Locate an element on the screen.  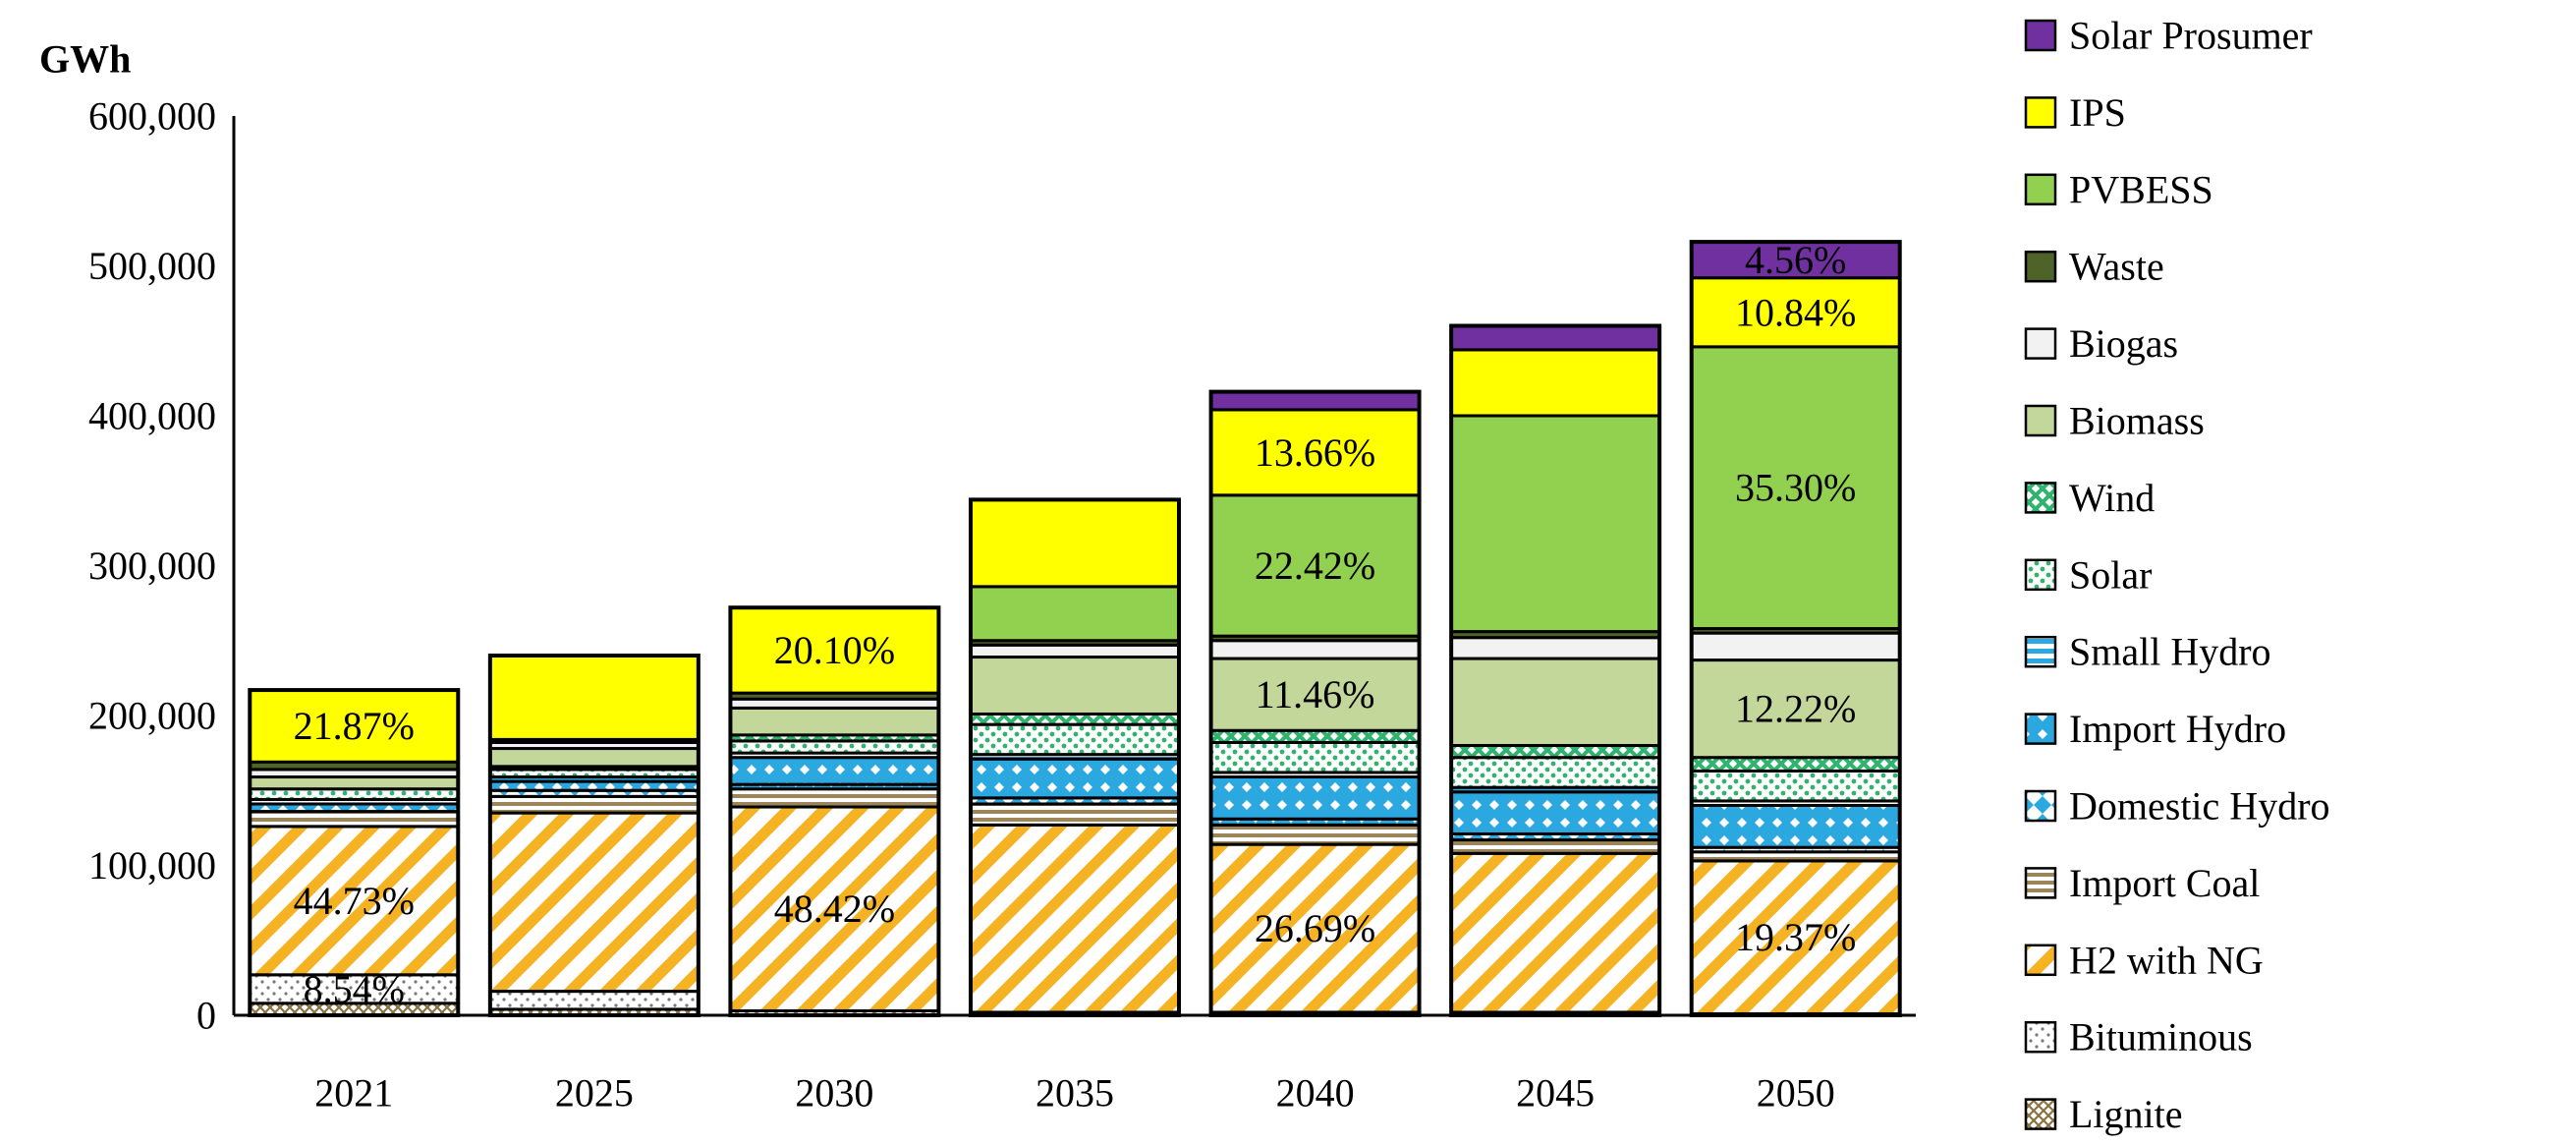
bar-2030-import-hydro is located at coordinates (834, 771).